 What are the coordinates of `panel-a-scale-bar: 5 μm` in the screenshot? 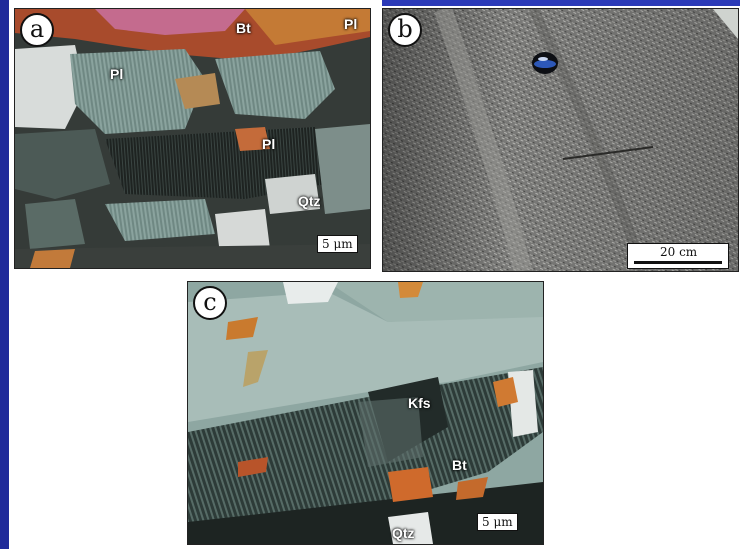 It's located at (337, 244).